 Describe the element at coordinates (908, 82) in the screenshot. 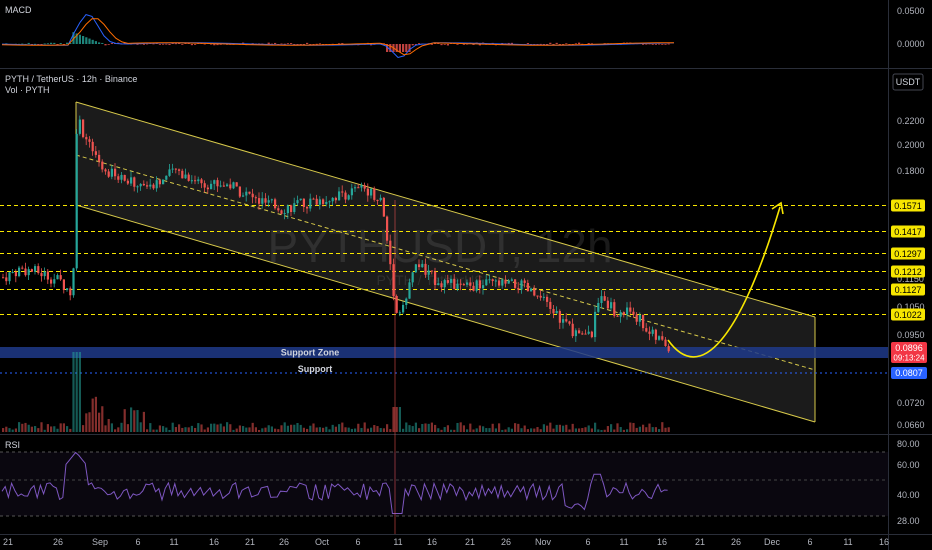

I see `currency-button` at that location.